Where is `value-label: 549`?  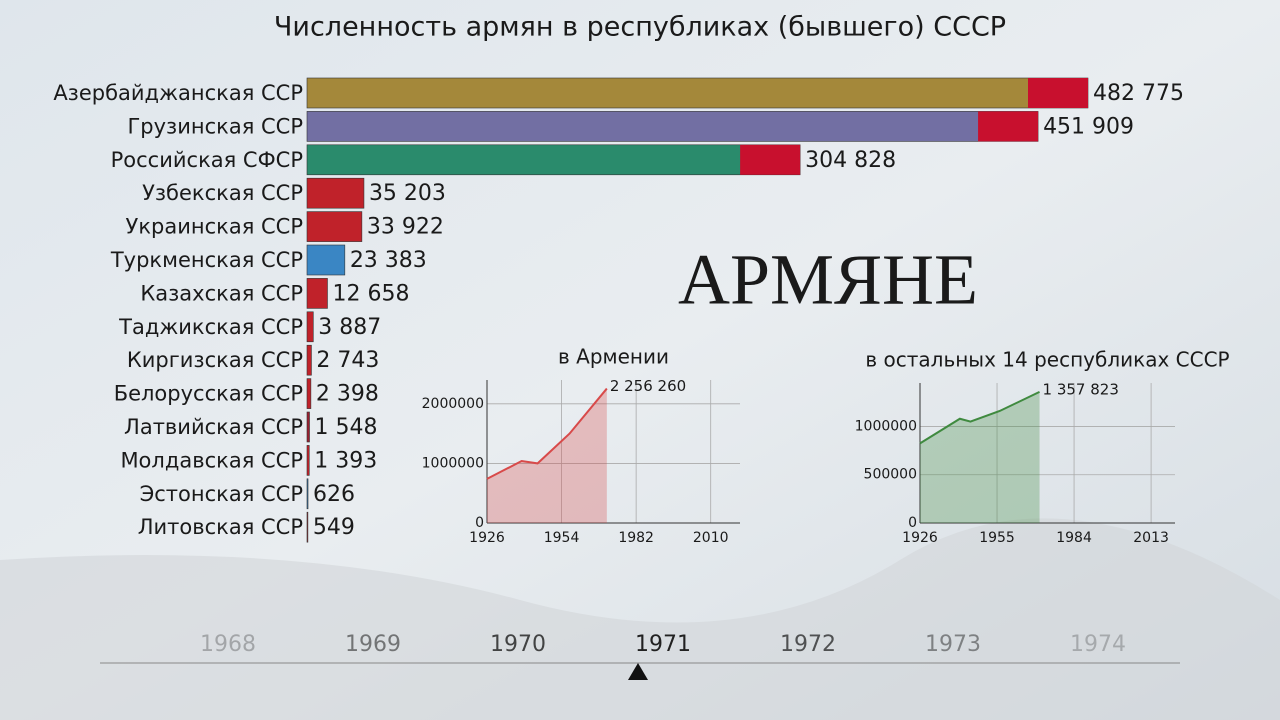 value-label: 549 is located at coordinates (334, 527).